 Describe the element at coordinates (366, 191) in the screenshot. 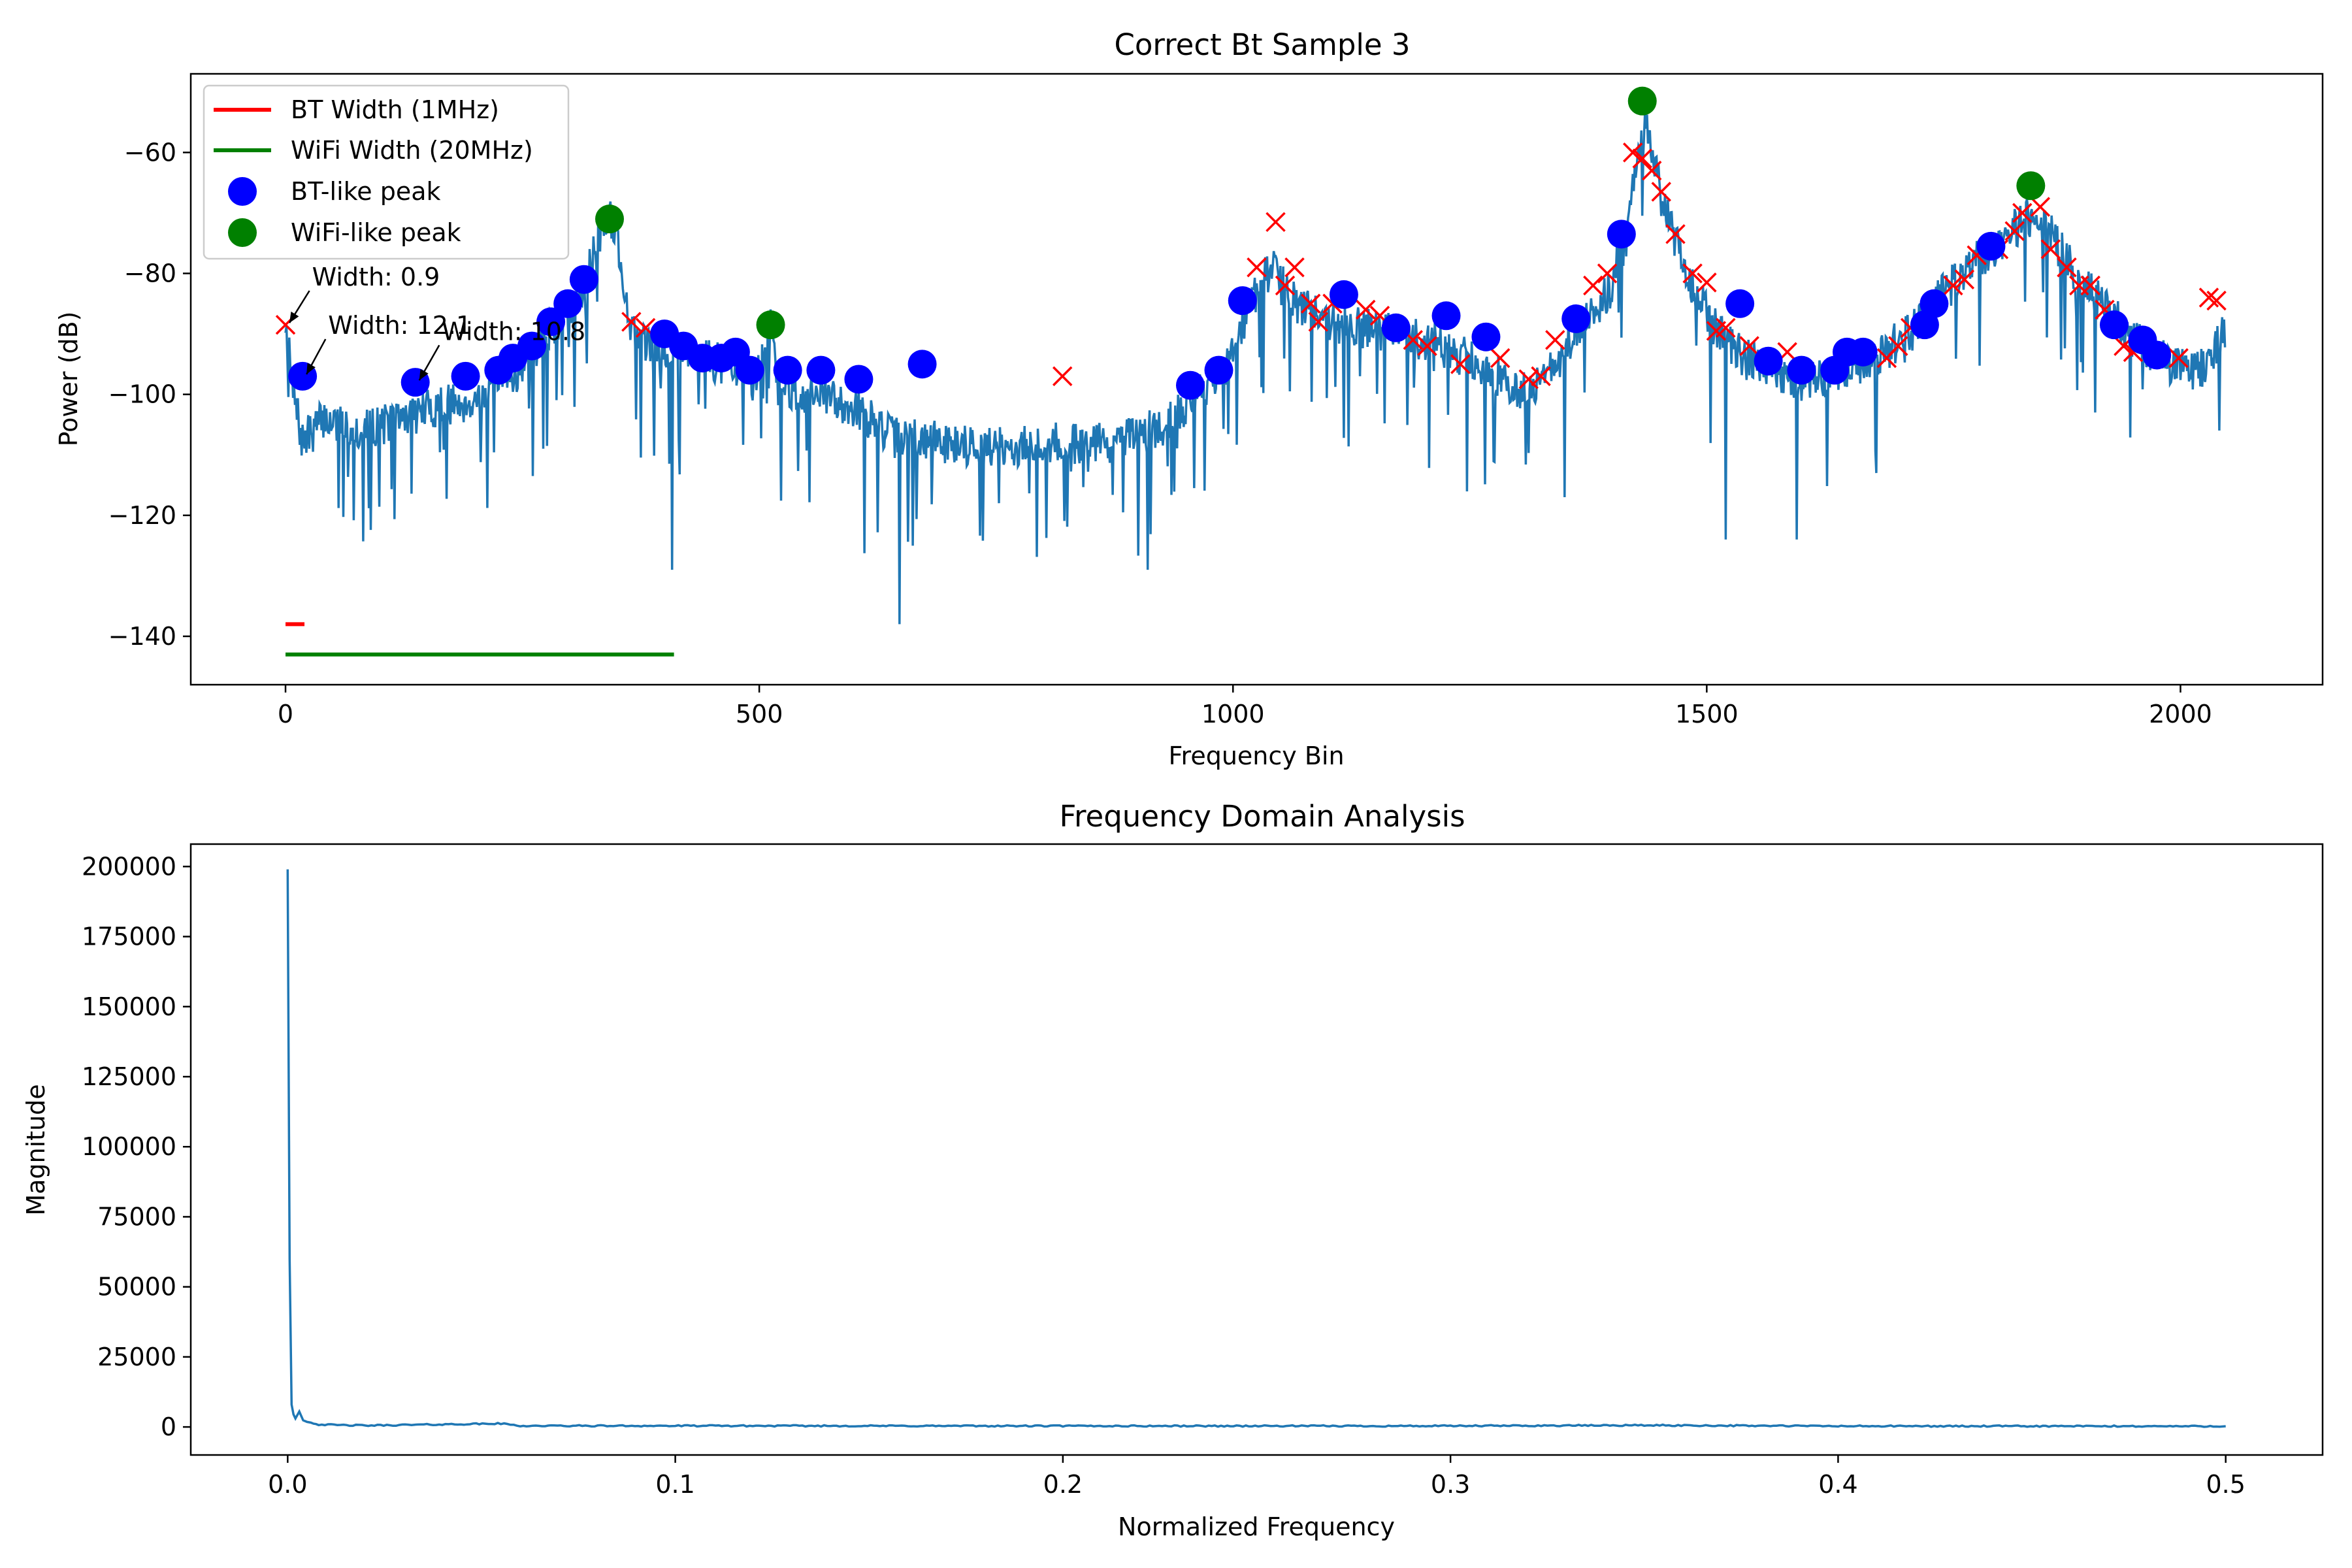

I see `legend-label-bt-peak: BT-like peak` at that location.